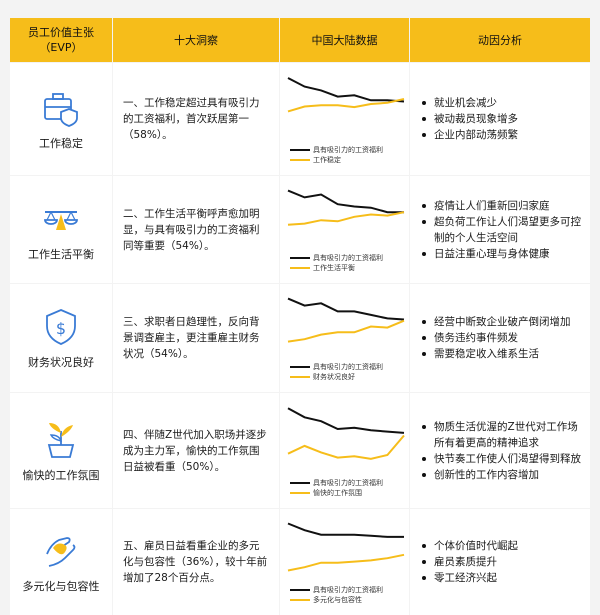 This screenshot has width=600, height=615. I want to click on chart-cell: 具有吸引力的工资福利 工作生活平衡, so click(345, 229).